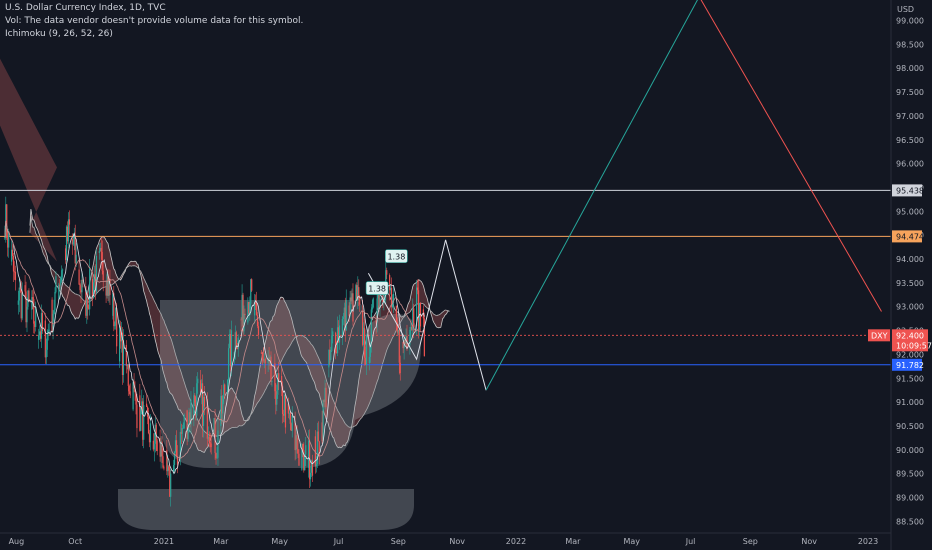  What do you see at coordinates (269, 415) in the screenshot?
I see `cup-and-handle-drawing` at bounding box center [269, 415].